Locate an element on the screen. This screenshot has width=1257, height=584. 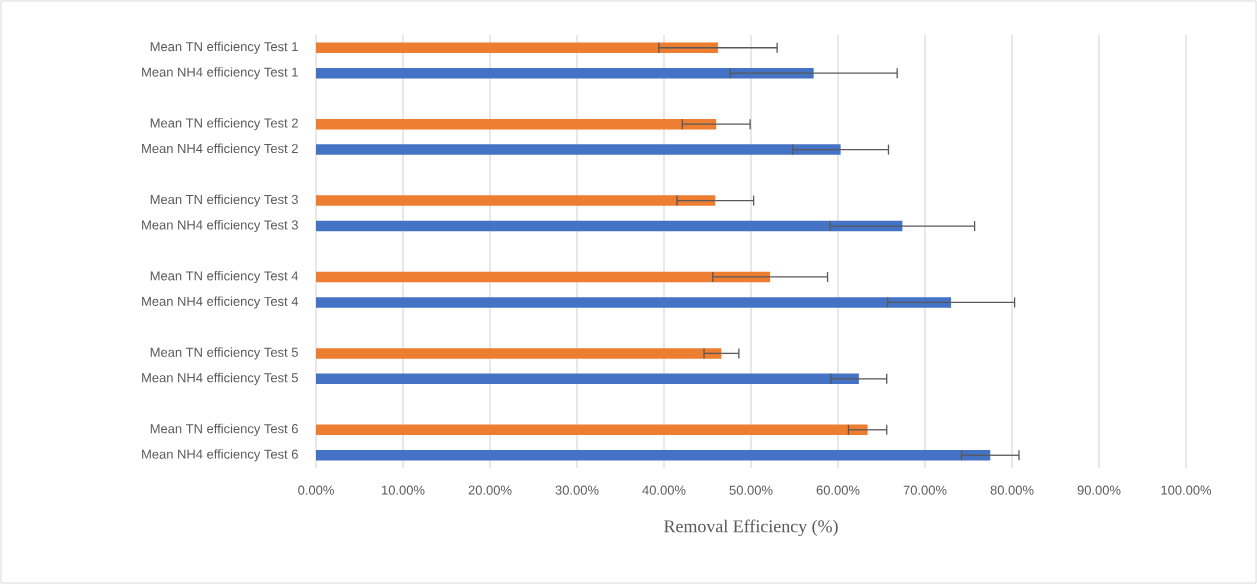
y-tick-label: Mean NH4 efficiency Test 4 is located at coordinates (220, 302).